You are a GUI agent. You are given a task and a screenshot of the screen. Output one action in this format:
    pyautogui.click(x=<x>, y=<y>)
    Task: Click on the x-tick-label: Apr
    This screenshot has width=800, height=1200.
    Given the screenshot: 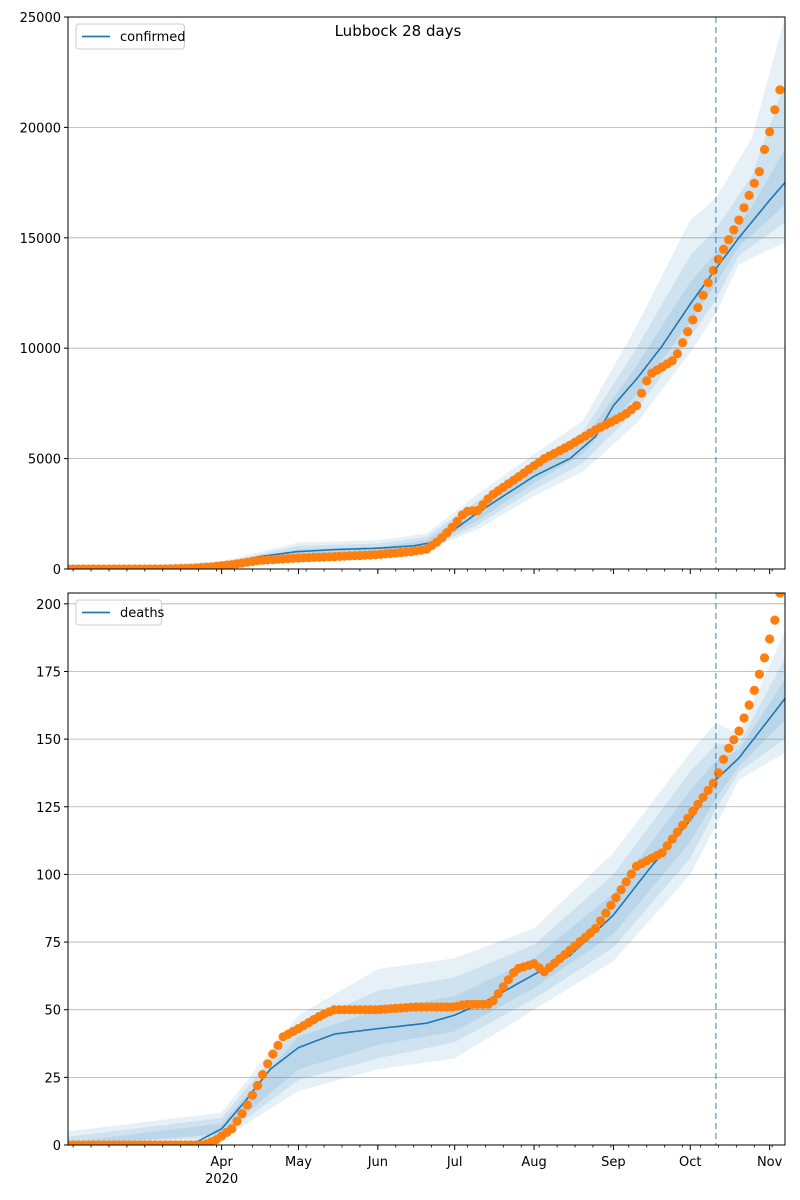 What is the action you would take?
    pyautogui.click(x=221, y=1162)
    